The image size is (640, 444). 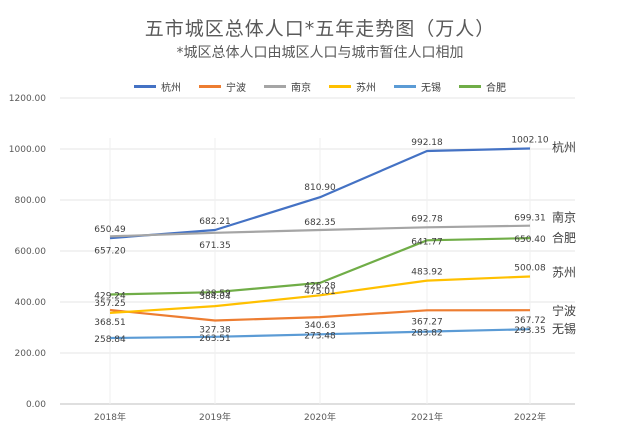 I want to click on data-label: 340.63, so click(x=320, y=326).